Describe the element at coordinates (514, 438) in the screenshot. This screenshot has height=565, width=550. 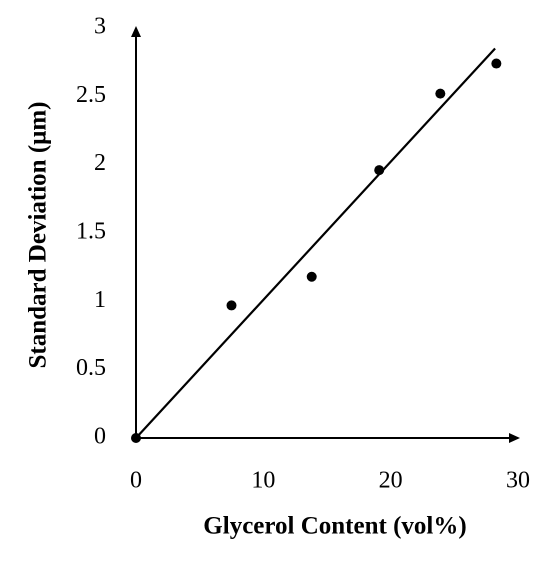
I see `x-axis-arrow` at that location.